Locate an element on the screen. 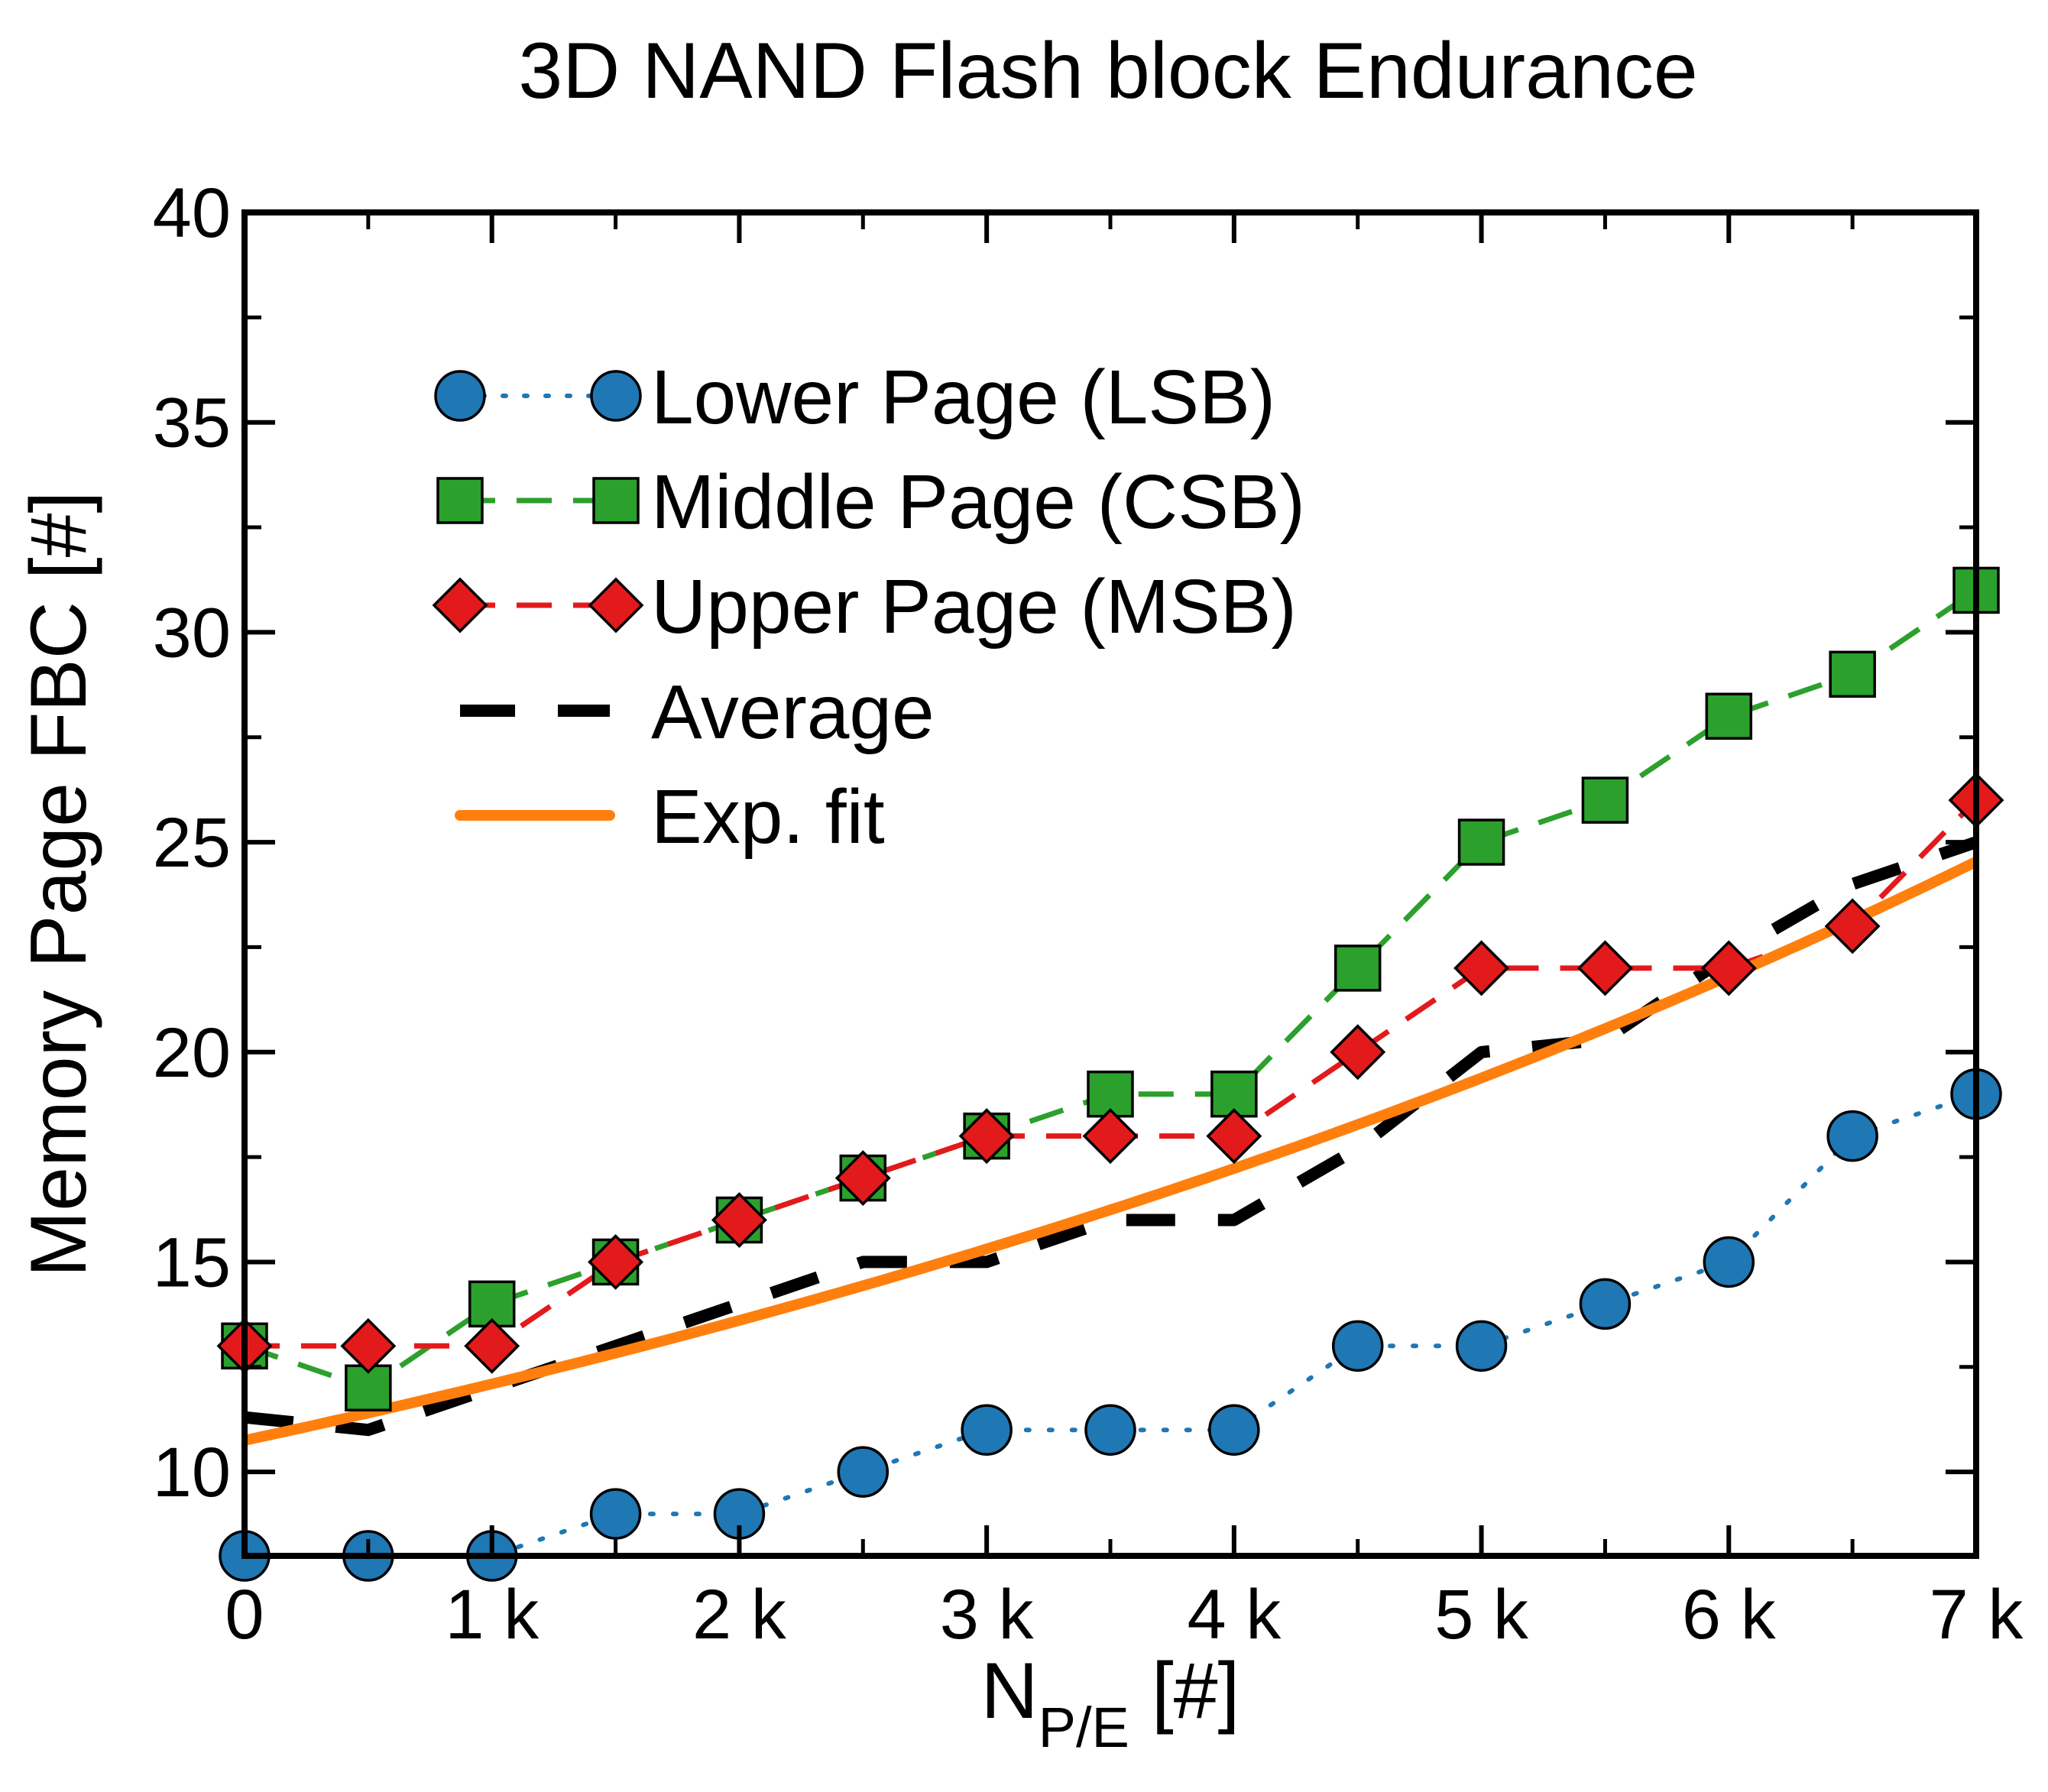 The height and width of the screenshot is (1792, 2048). legend-label-lower-page-lsb: Lower Page (LSB) is located at coordinates (963, 397).